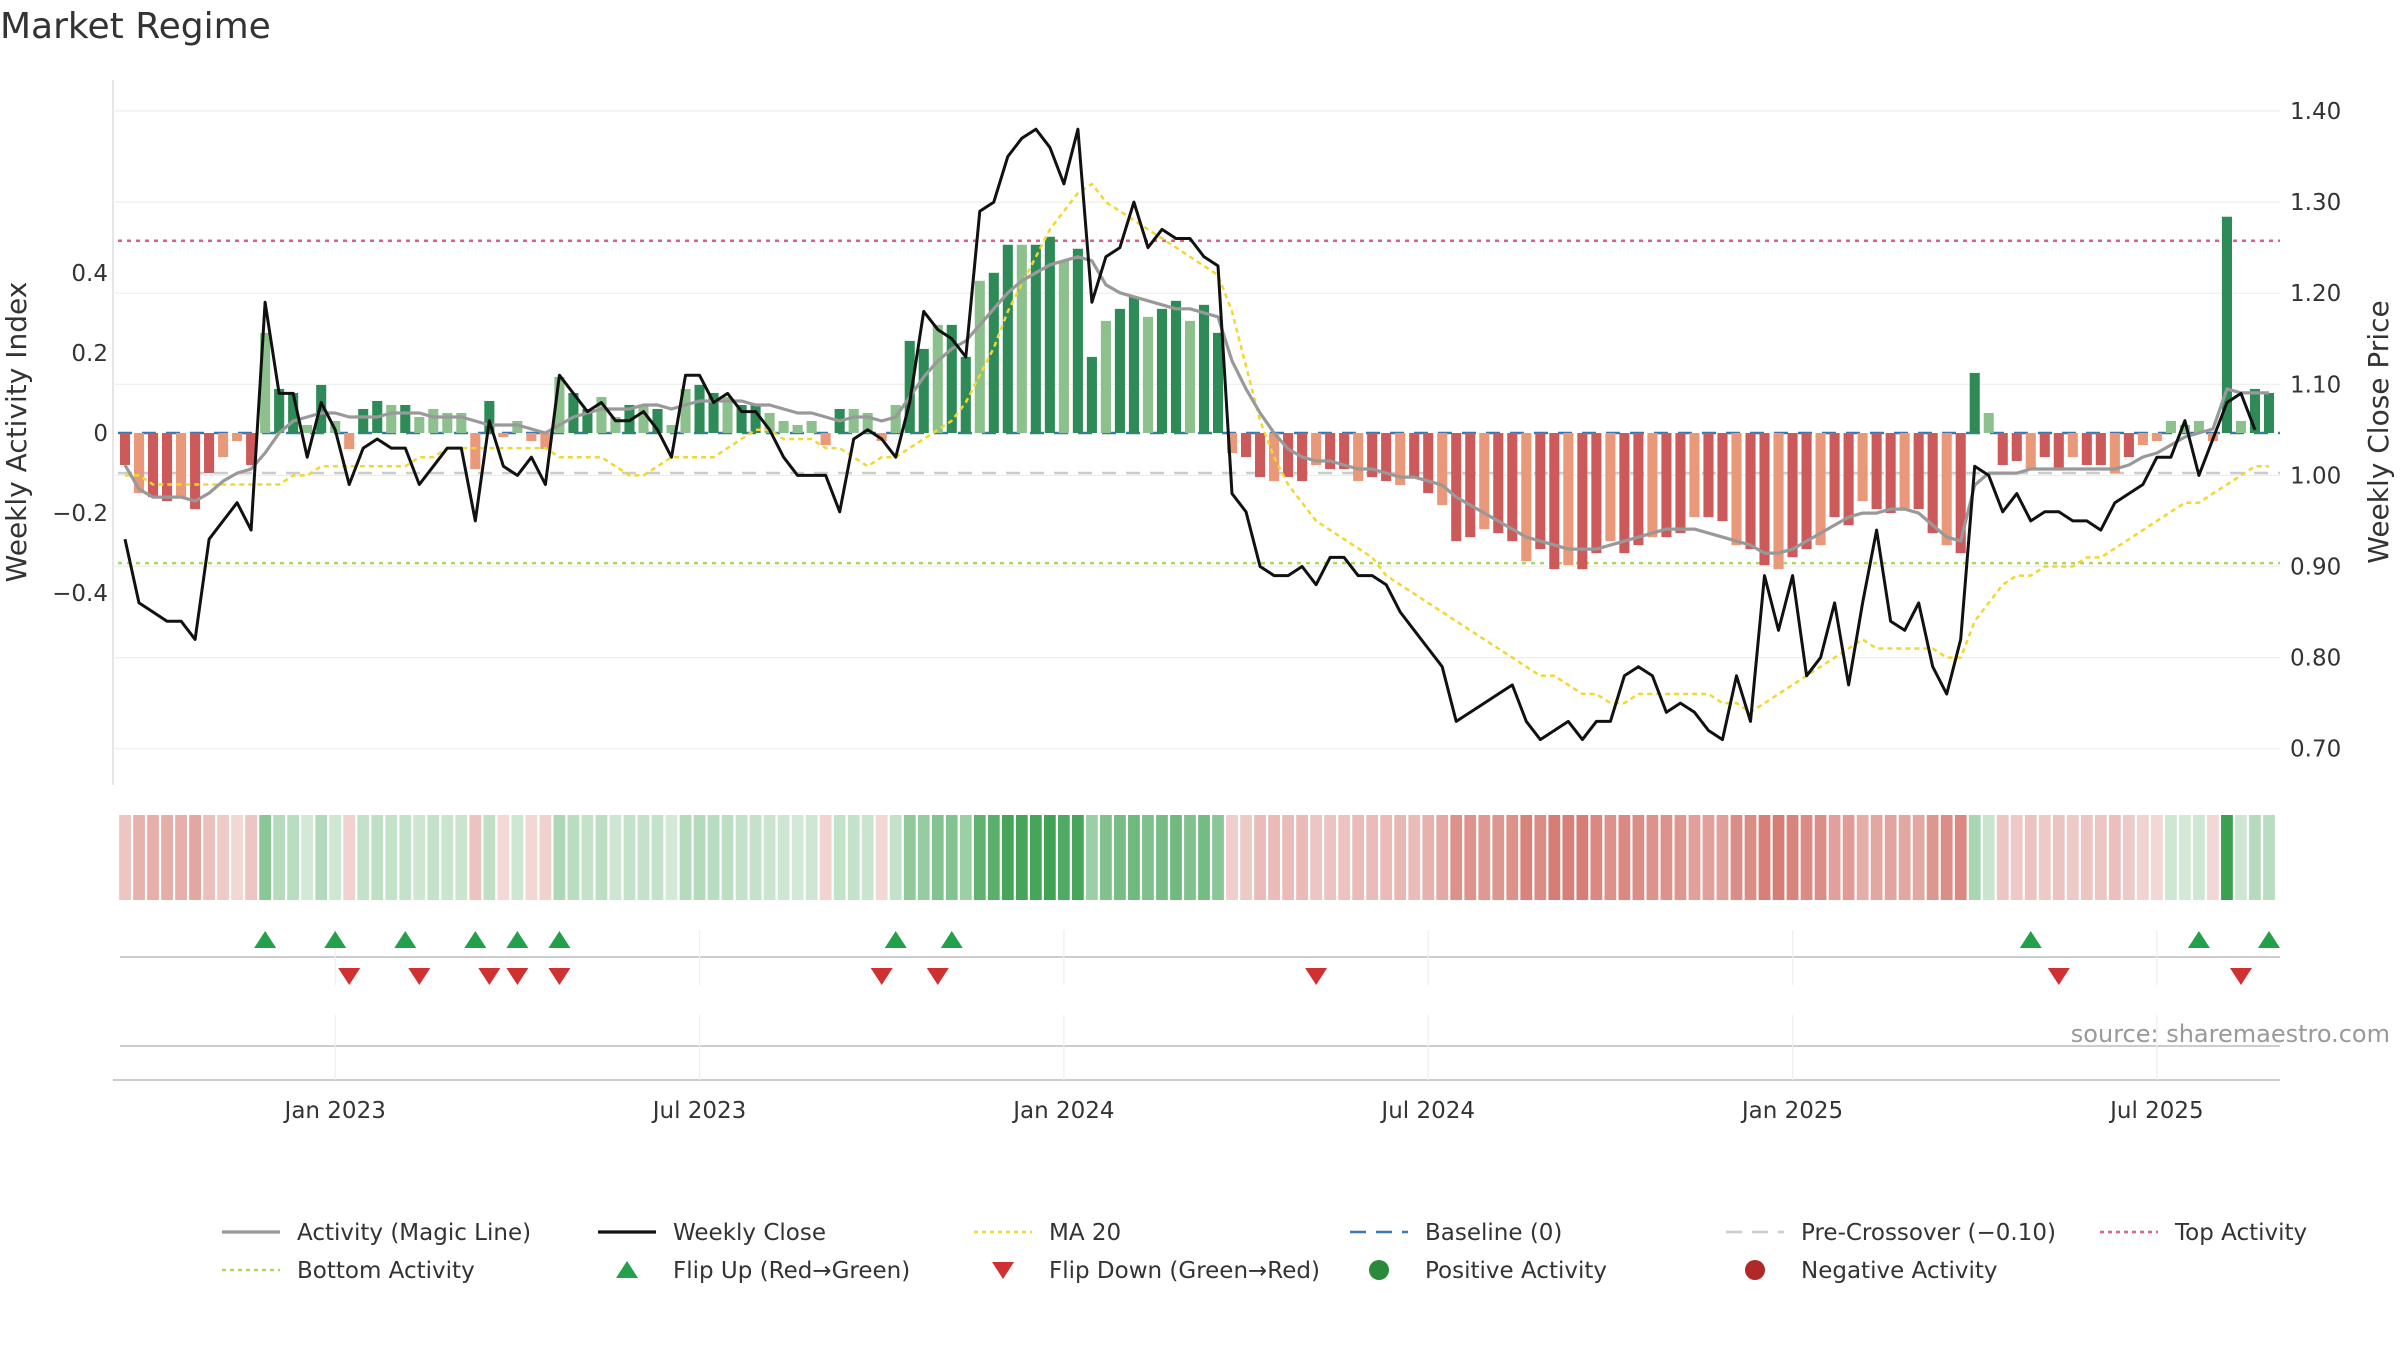  I want to click on flip-down-marker, so click(1316, 976).